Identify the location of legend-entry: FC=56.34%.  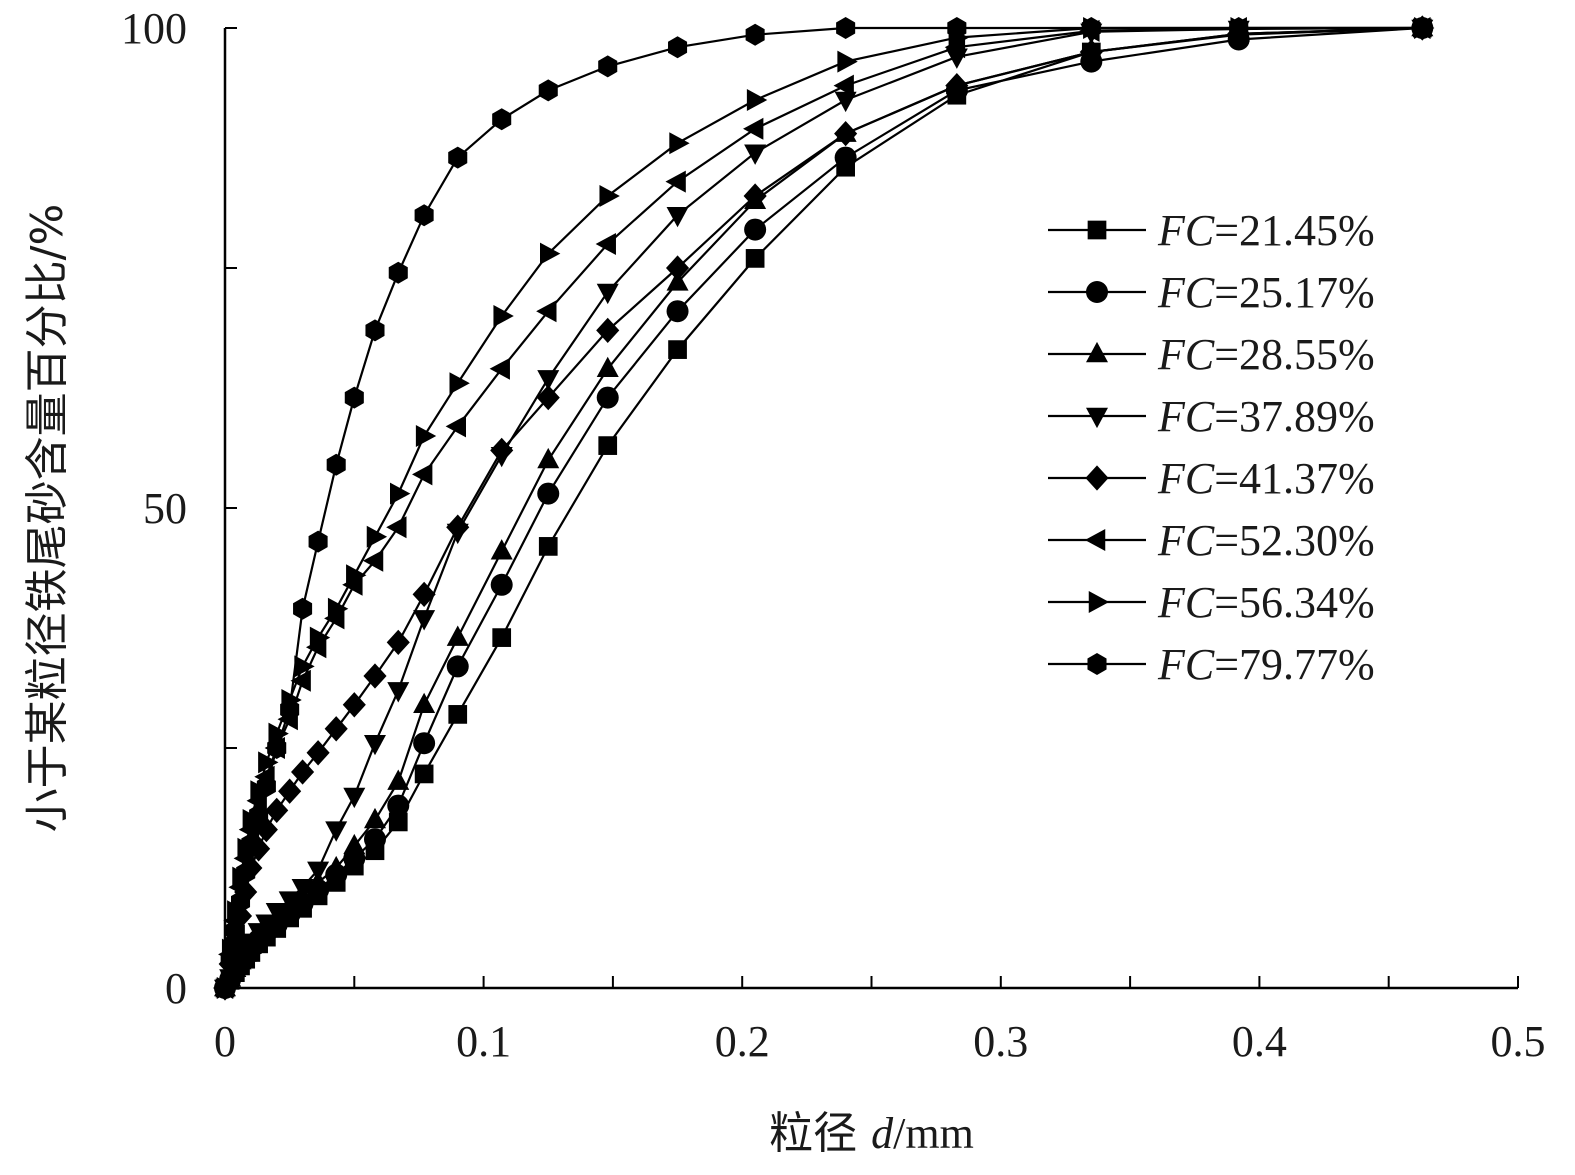
(1211, 602).